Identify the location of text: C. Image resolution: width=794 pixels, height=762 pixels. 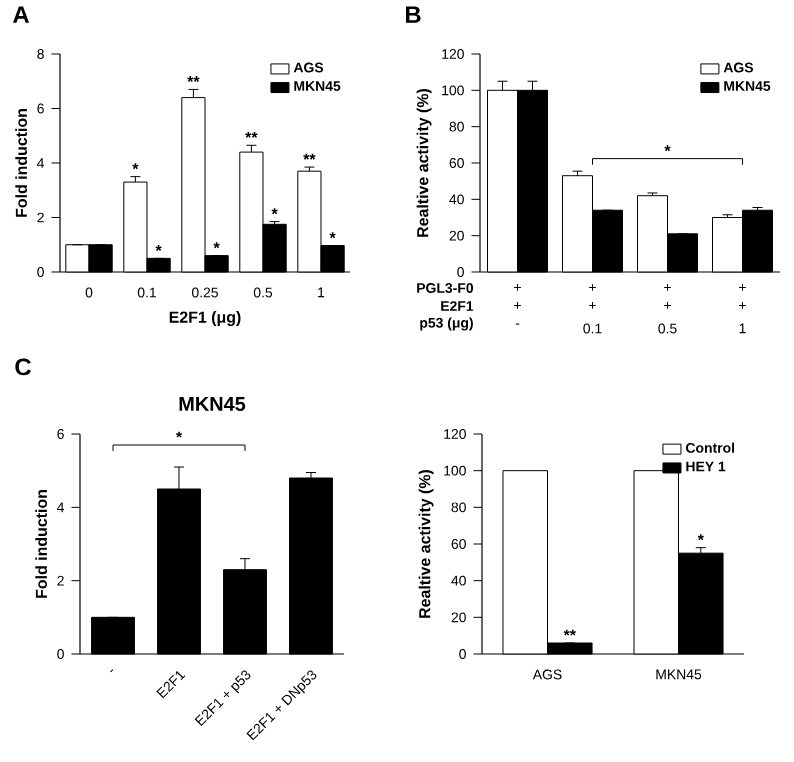
(23, 367).